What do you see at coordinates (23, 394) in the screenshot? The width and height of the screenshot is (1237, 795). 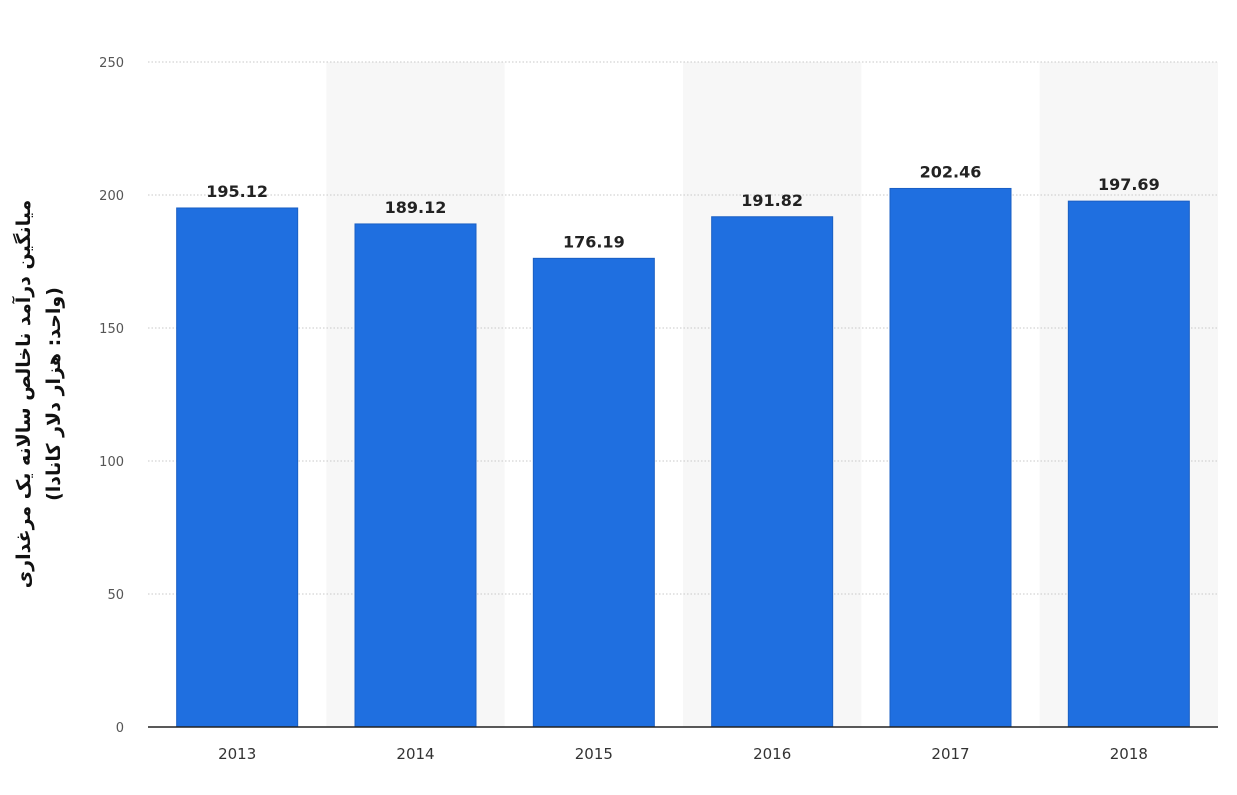 I see `y-axis-title: میانگین درآمد ناخالص سالانه یک مرغداری` at bounding box center [23, 394].